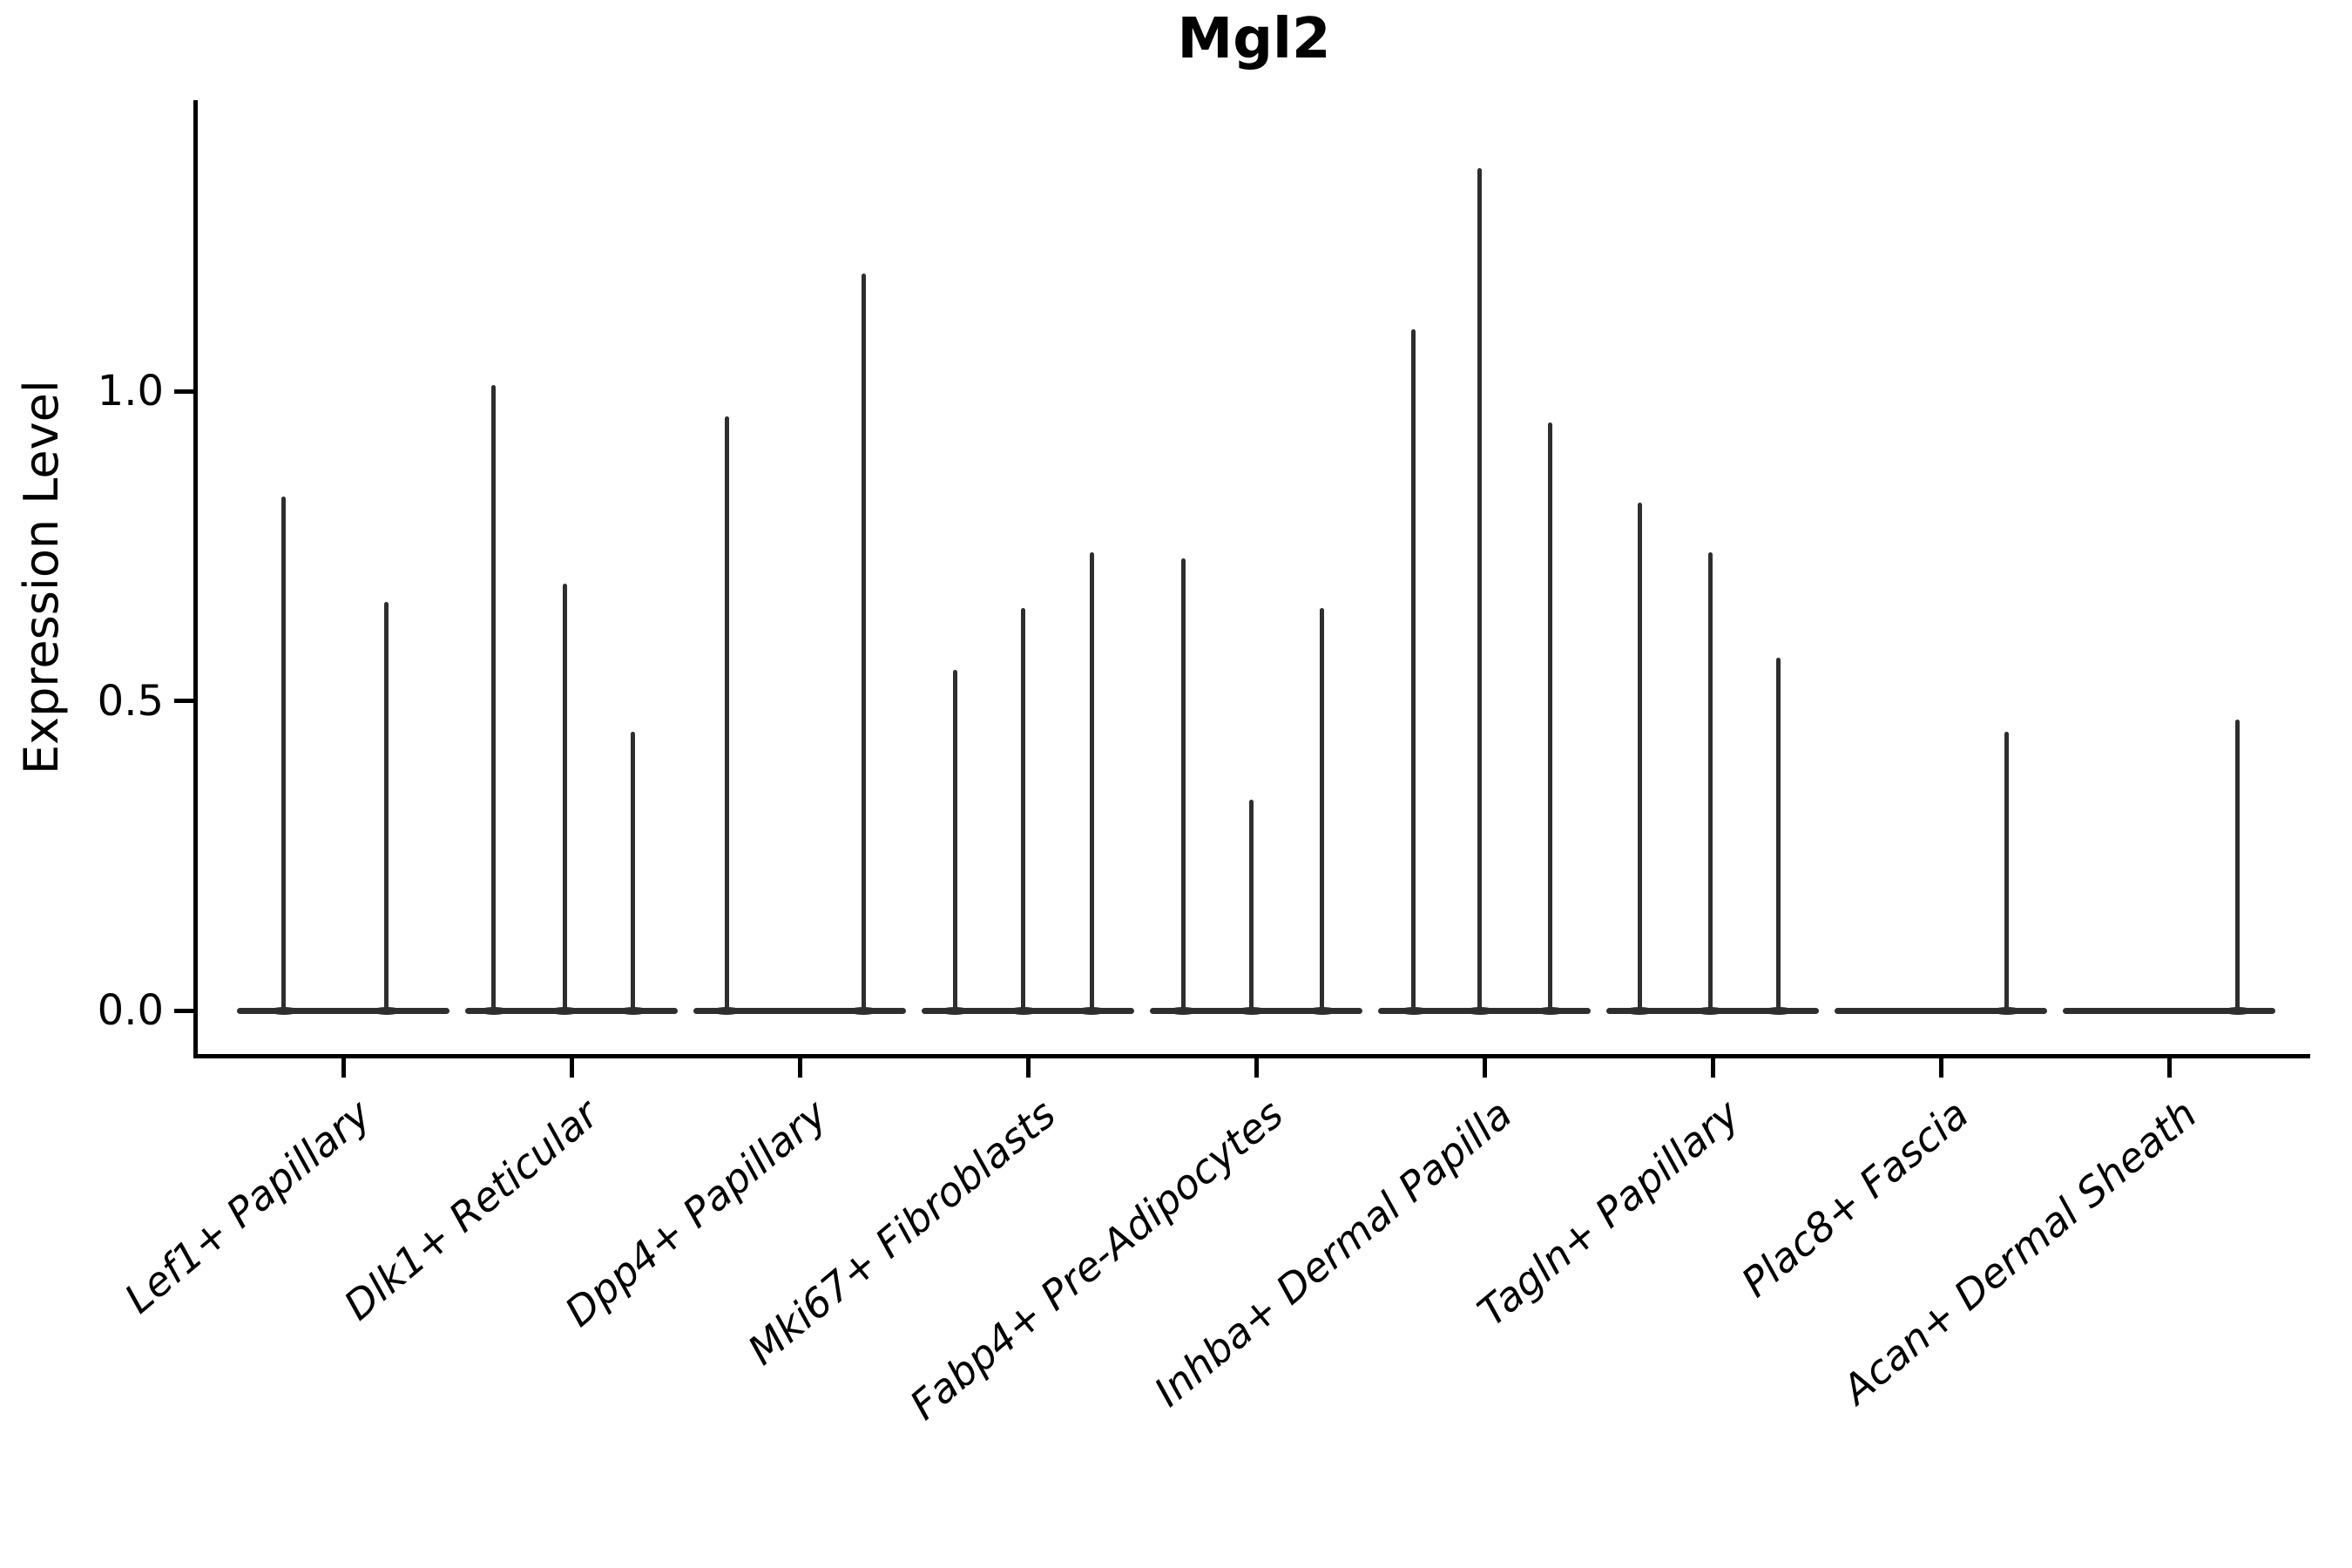  What do you see at coordinates (130, 391) in the screenshot?
I see `y-tick-label: 1.0` at bounding box center [130, 391].